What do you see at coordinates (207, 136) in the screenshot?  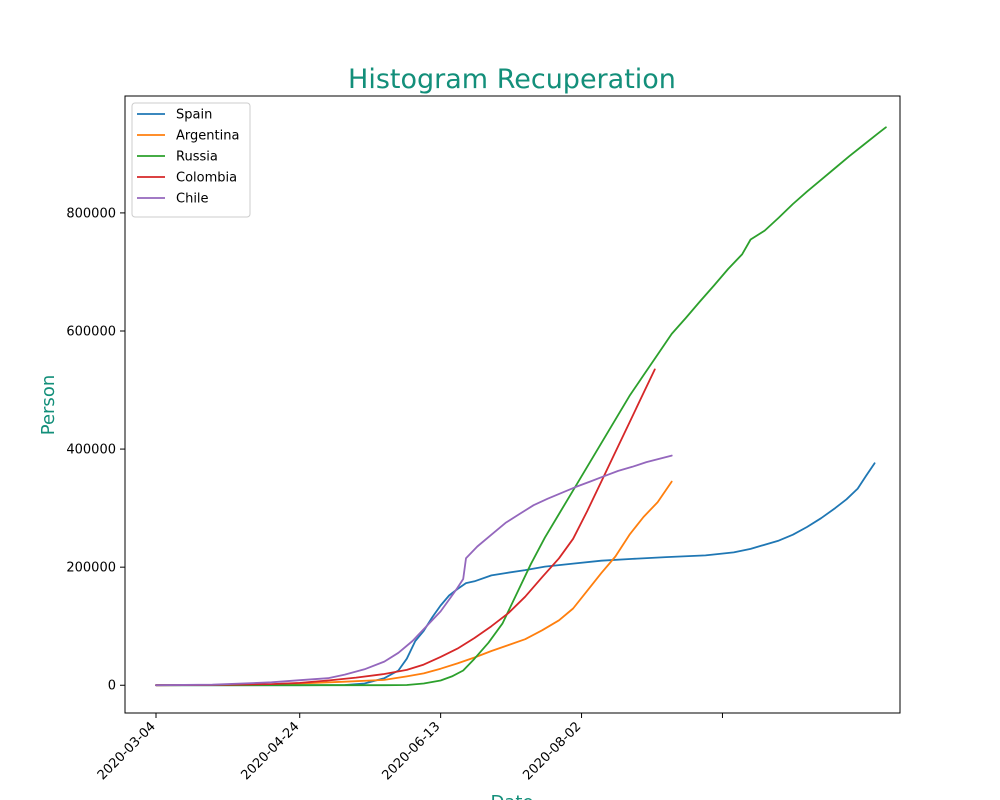 I see `legend-label-argentina: Argentina` at bounding box center [207, 136].